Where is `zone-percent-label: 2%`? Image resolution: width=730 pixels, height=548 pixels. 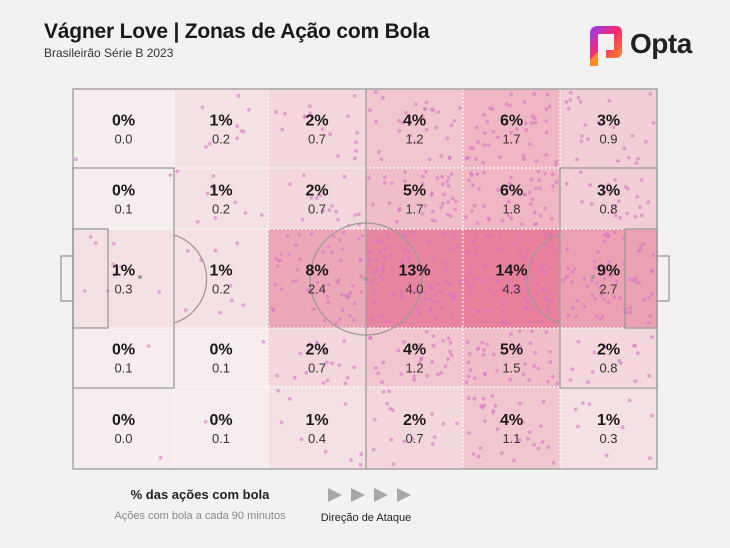
zone-percent-label: 2% is located at coordinates (316, 191).